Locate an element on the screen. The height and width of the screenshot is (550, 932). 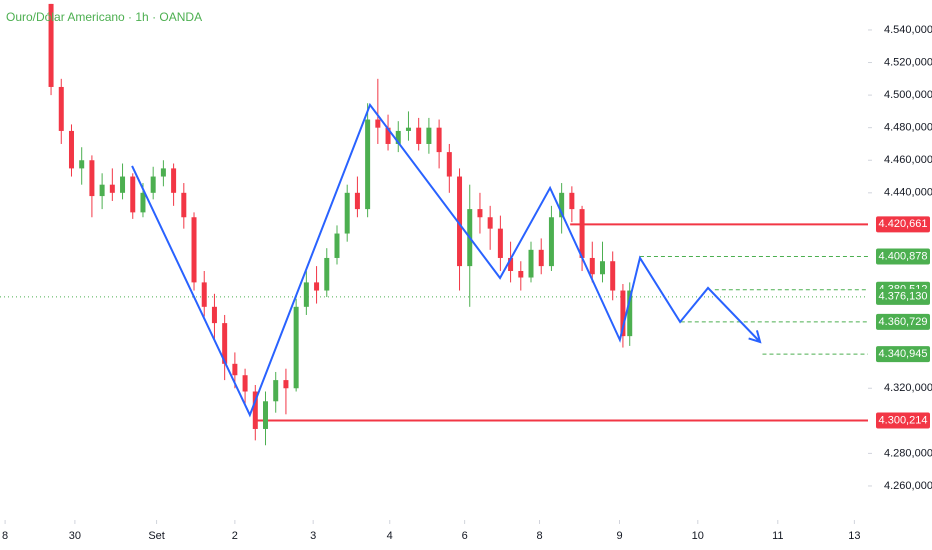
arrow-head is located at coordinates (755, 337).